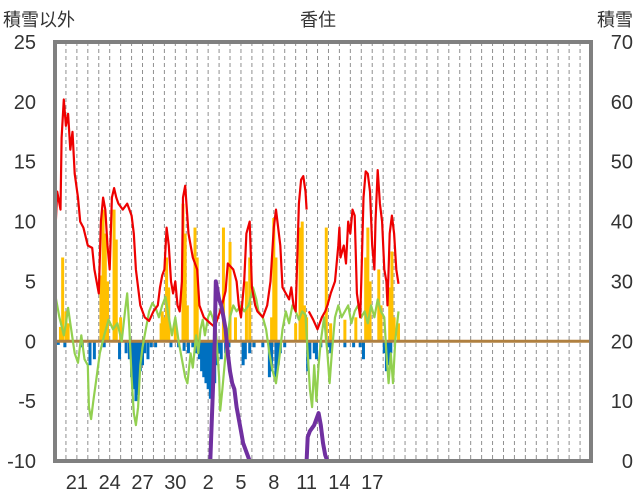 This screenshot has width=636, height=501. What do you see at coordinates (142, 483) in the screenshot?
I see `x-tick-label: 27` at bounding box center [142, 483].